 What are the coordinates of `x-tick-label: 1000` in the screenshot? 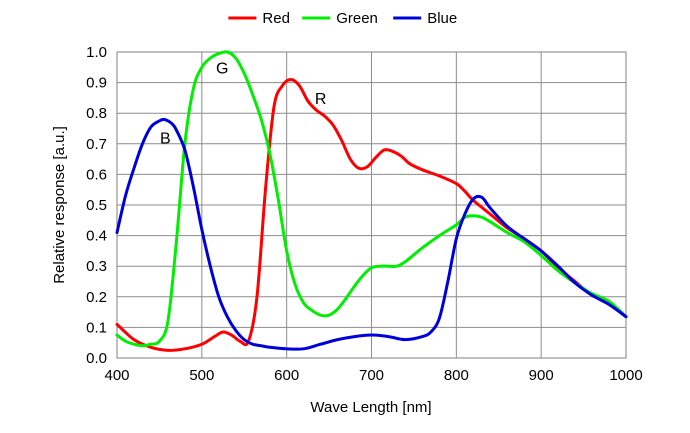 It's located at (625, 375).